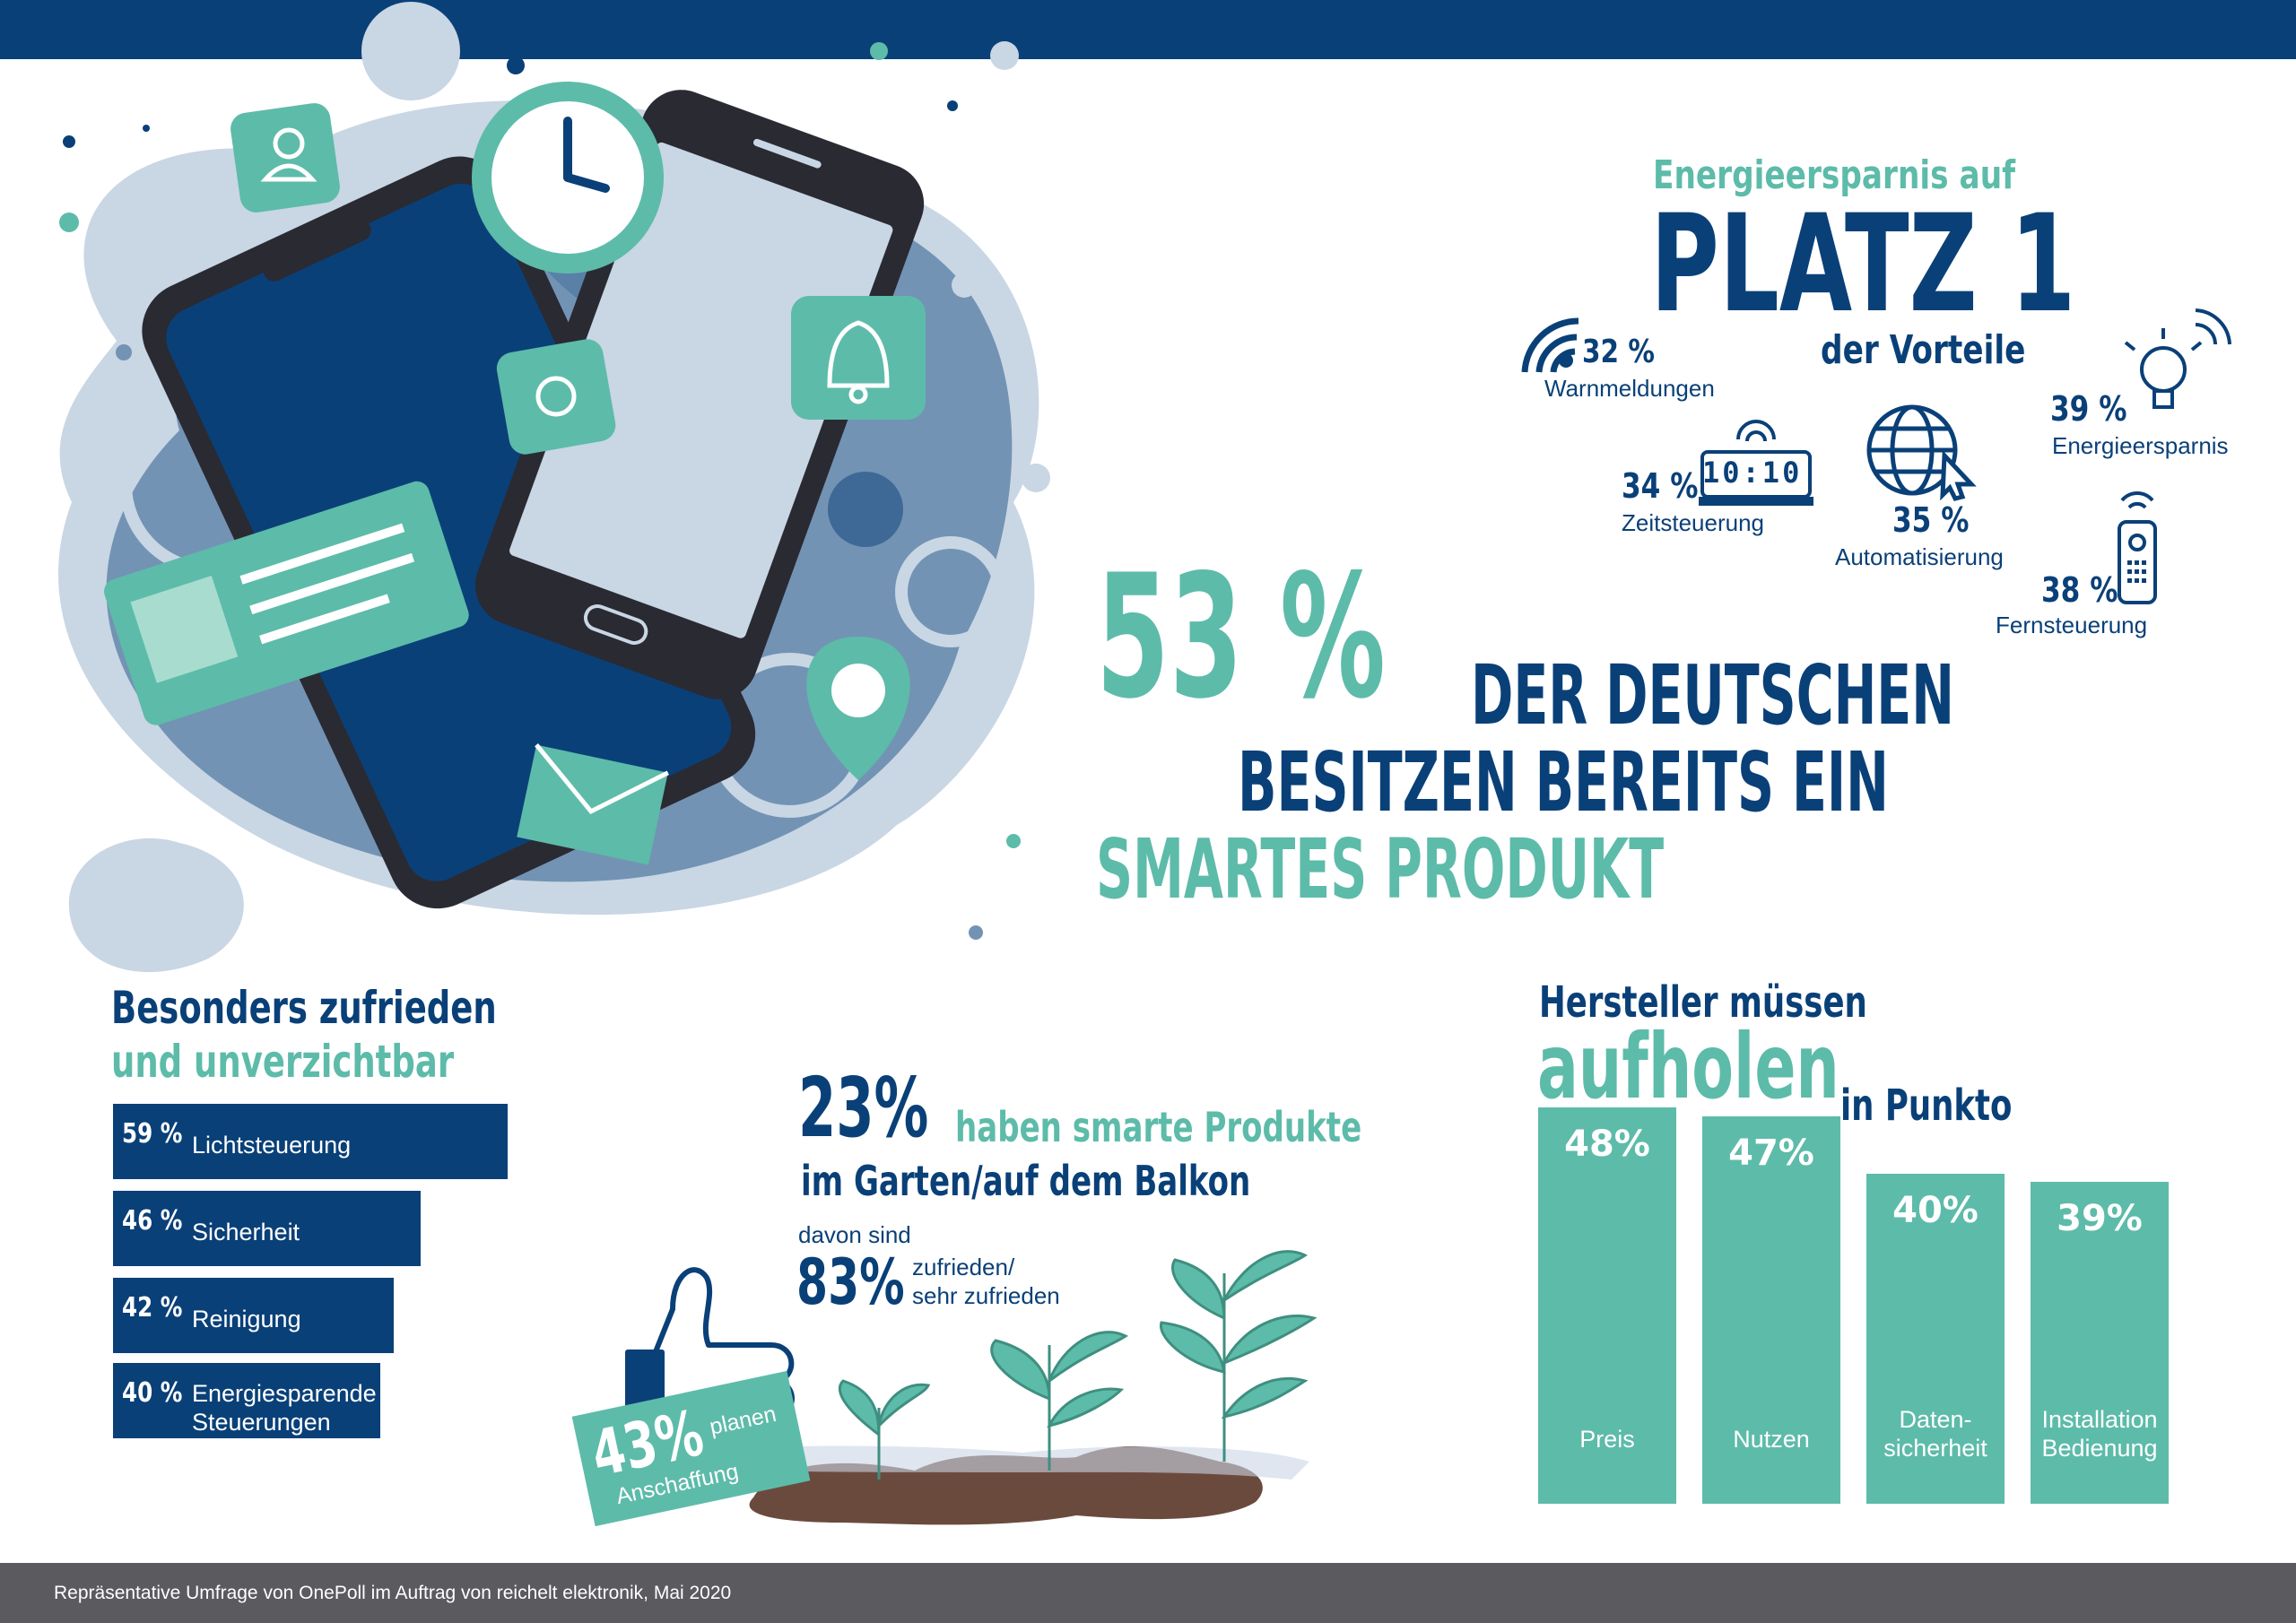 The width and height of the screenshot is (2296, 1623). What do you see at coordinates (1607, 1305) in the screenshot?
I see `vbar: 48% Preis` at bounding box center [1607, 1305].